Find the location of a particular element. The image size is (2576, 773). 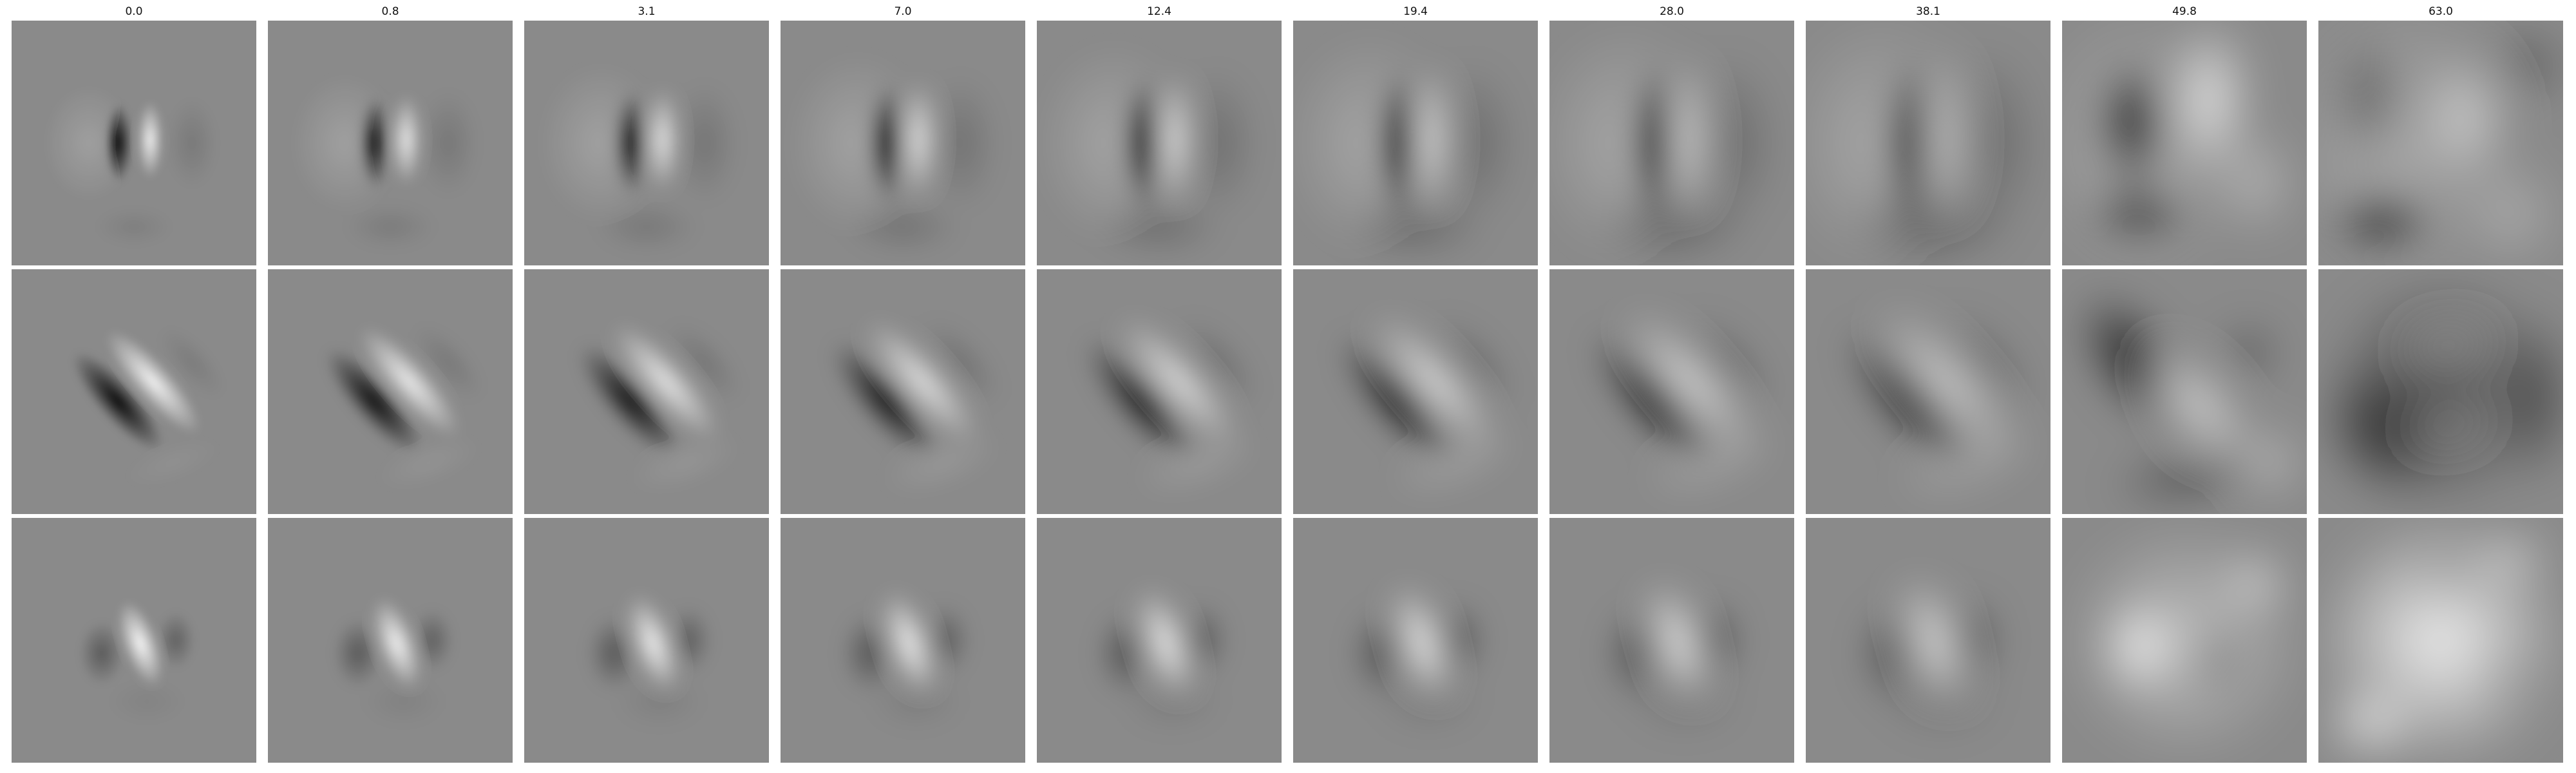

column-title: 63.0 is located at coordinates (2441, 11).